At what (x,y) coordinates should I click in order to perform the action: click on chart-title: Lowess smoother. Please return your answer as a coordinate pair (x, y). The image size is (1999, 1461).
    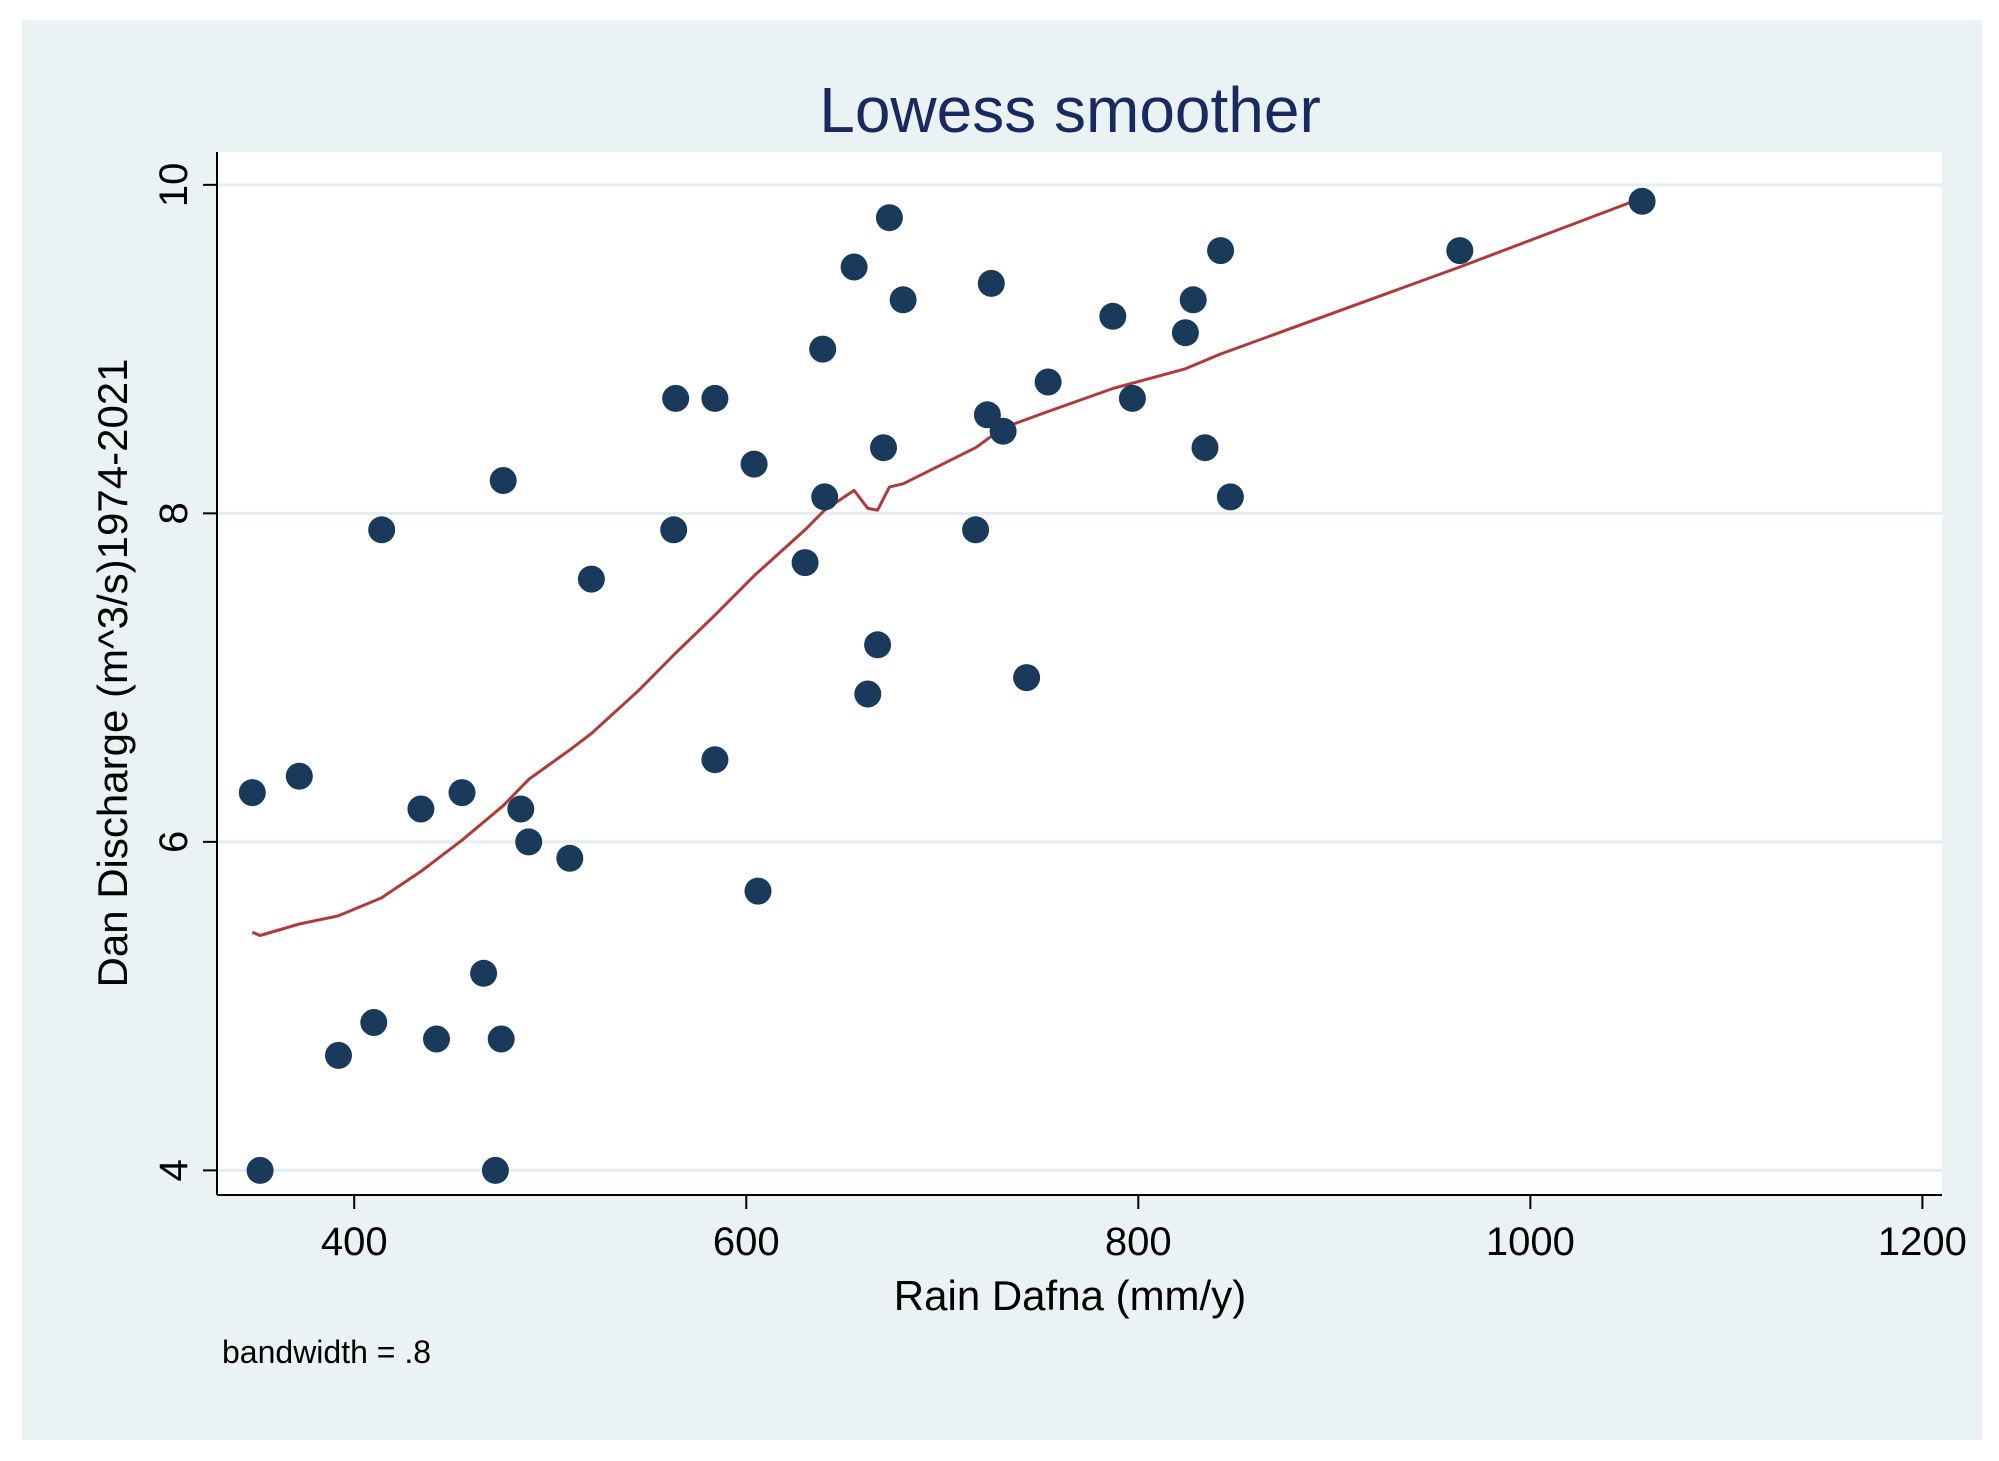
    Looking at the image, I should click on (1070, 110).